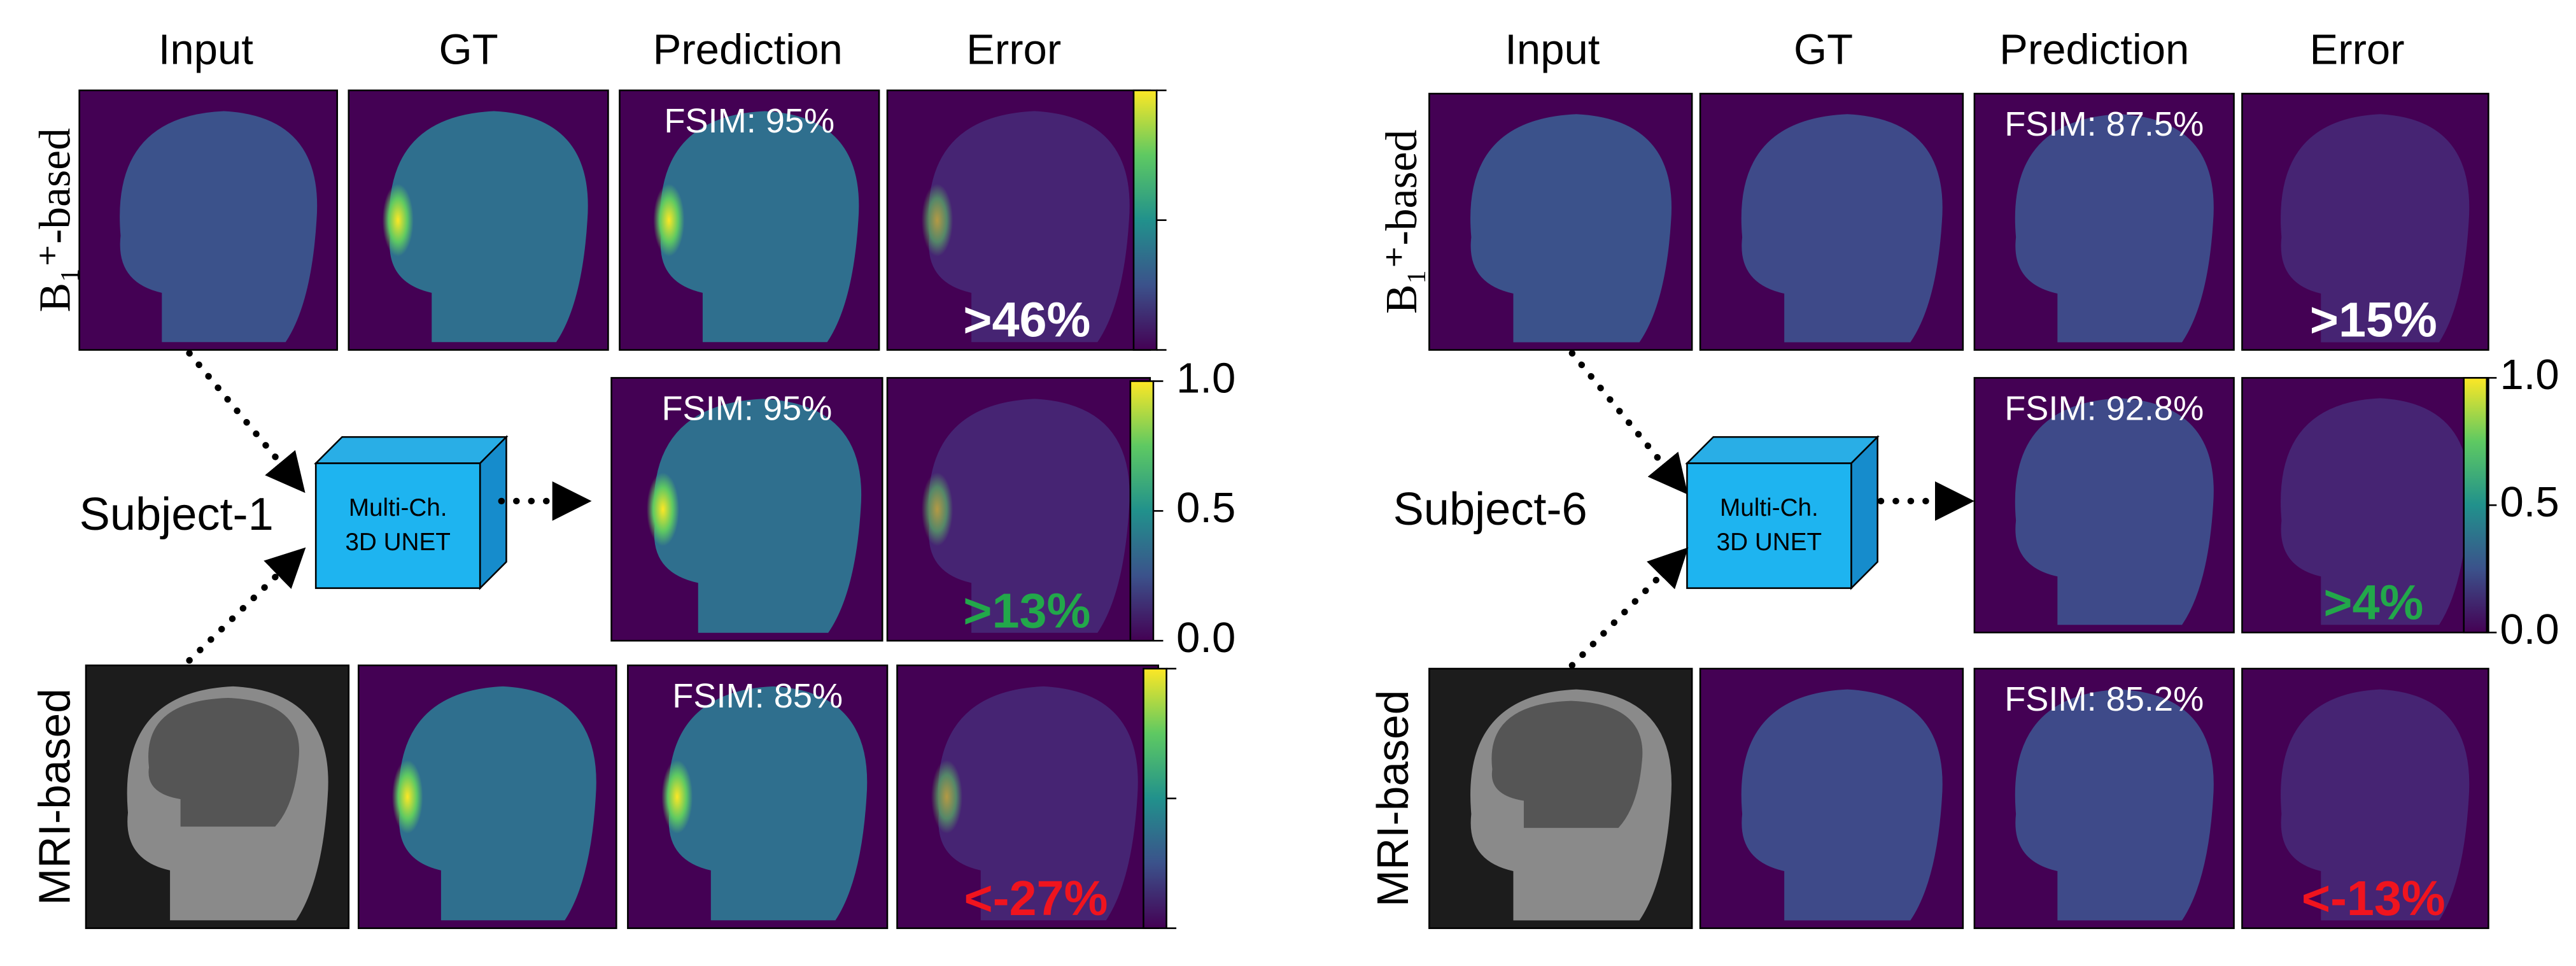  Describe the element at coordinates (2104, 699) in the screenshot. I see `fsim-label: FSIM: 85.2%` at that location.